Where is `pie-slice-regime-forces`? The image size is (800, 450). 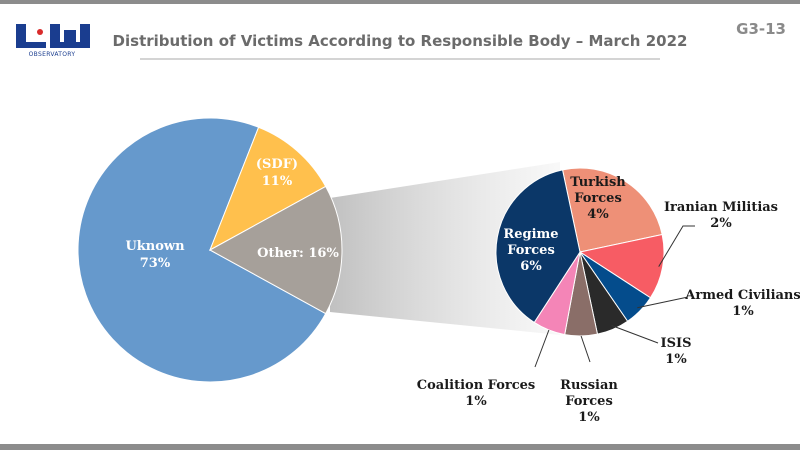 pie-slice-regime-forces is located at coordinates (538, 246).